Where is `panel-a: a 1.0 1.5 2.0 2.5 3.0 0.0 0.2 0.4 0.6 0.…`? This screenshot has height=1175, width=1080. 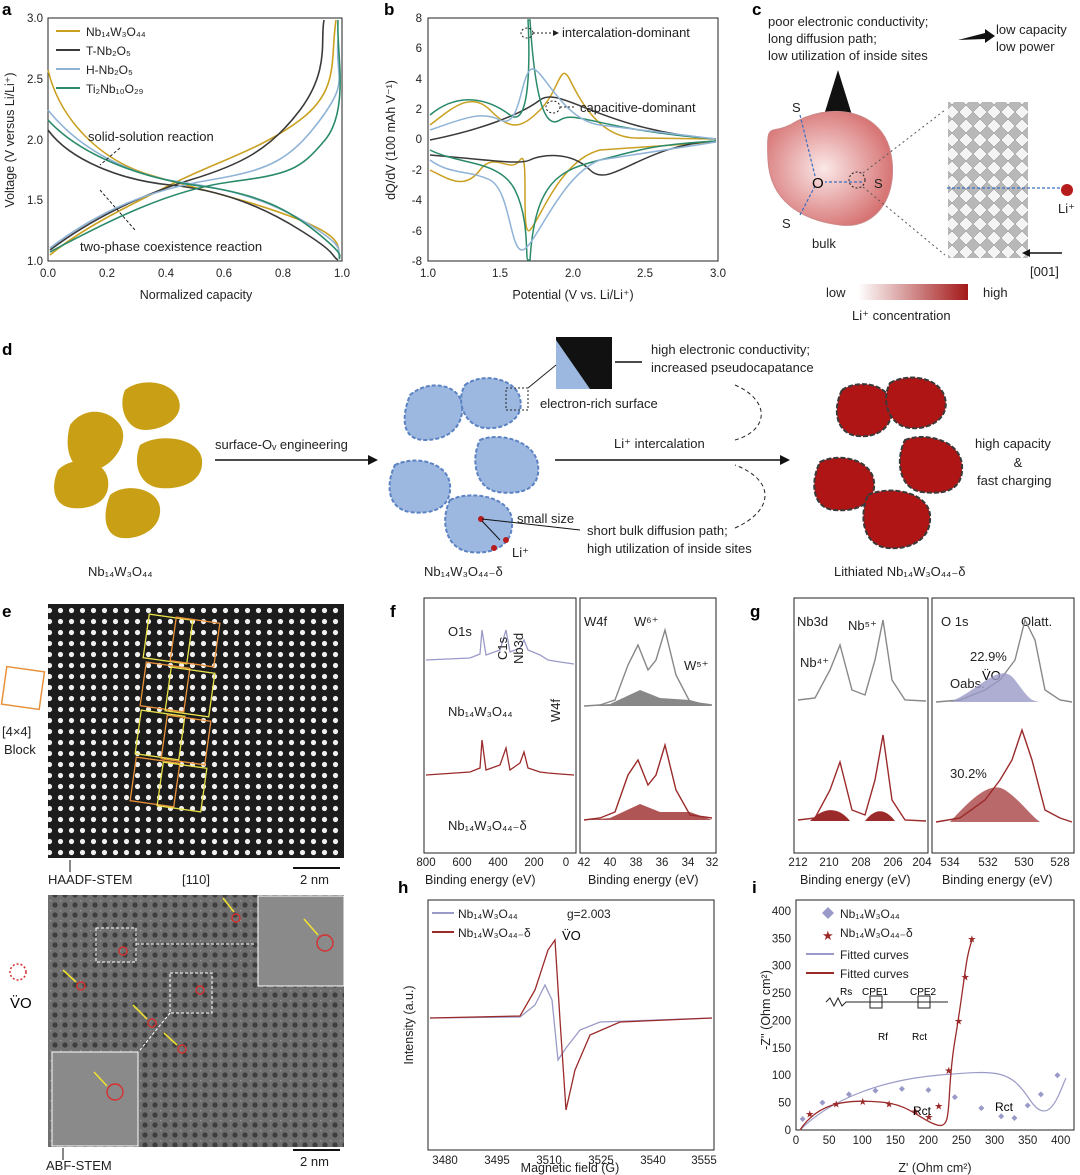
panel-a: a 1.0 1.5 2.0 2.5 3.0 0.0 0.2 0.4 0.6 0.… is located at coordinates (176, 151).